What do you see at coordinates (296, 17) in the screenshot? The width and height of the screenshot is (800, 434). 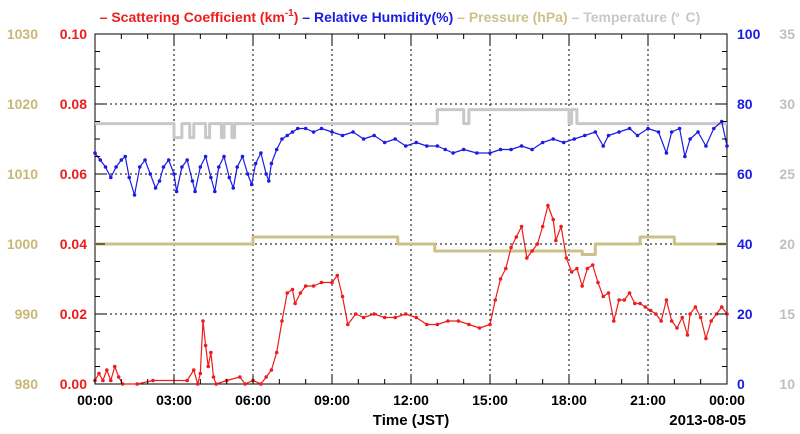 I see `legend-entry-0-label-end: )` at bounding box center [296, 17].